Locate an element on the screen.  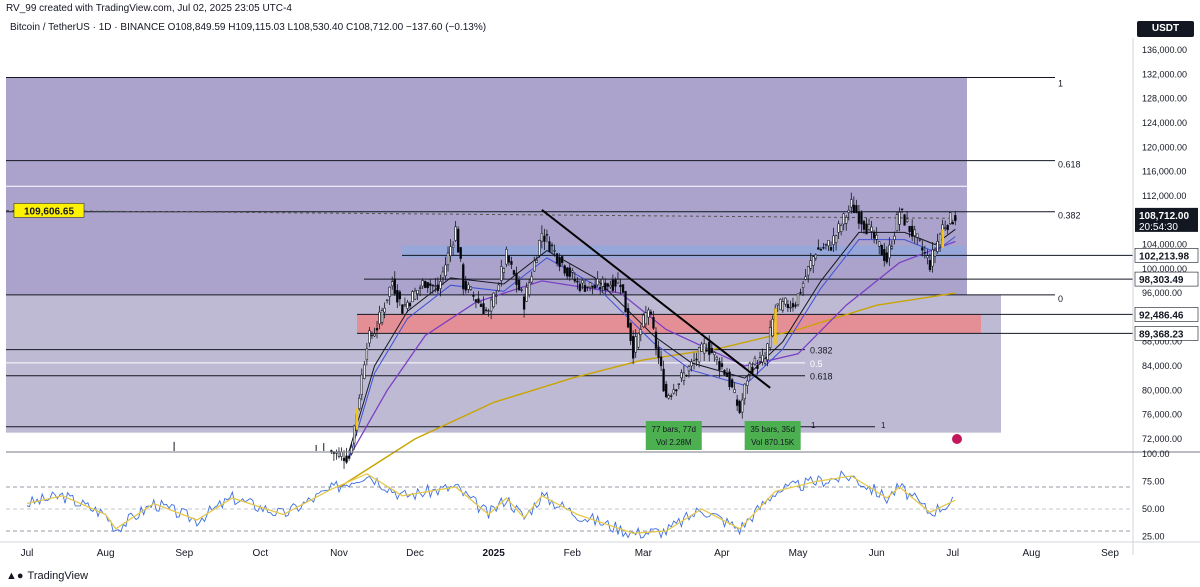
price-axis-bg is located at coordinates (1166, 290).